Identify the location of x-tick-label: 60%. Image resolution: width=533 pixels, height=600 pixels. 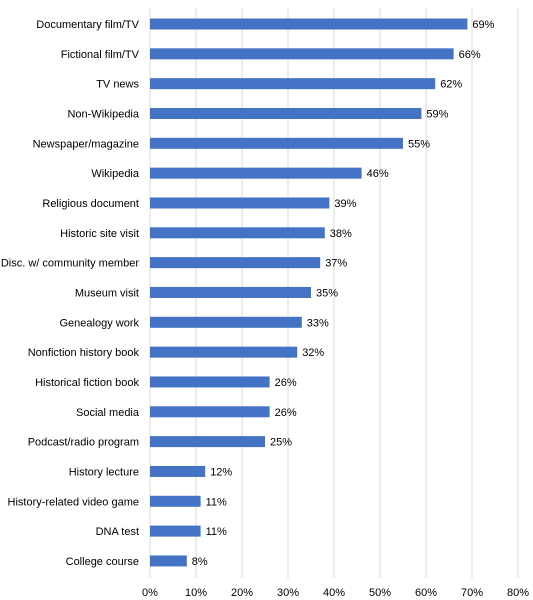
(426, 593).